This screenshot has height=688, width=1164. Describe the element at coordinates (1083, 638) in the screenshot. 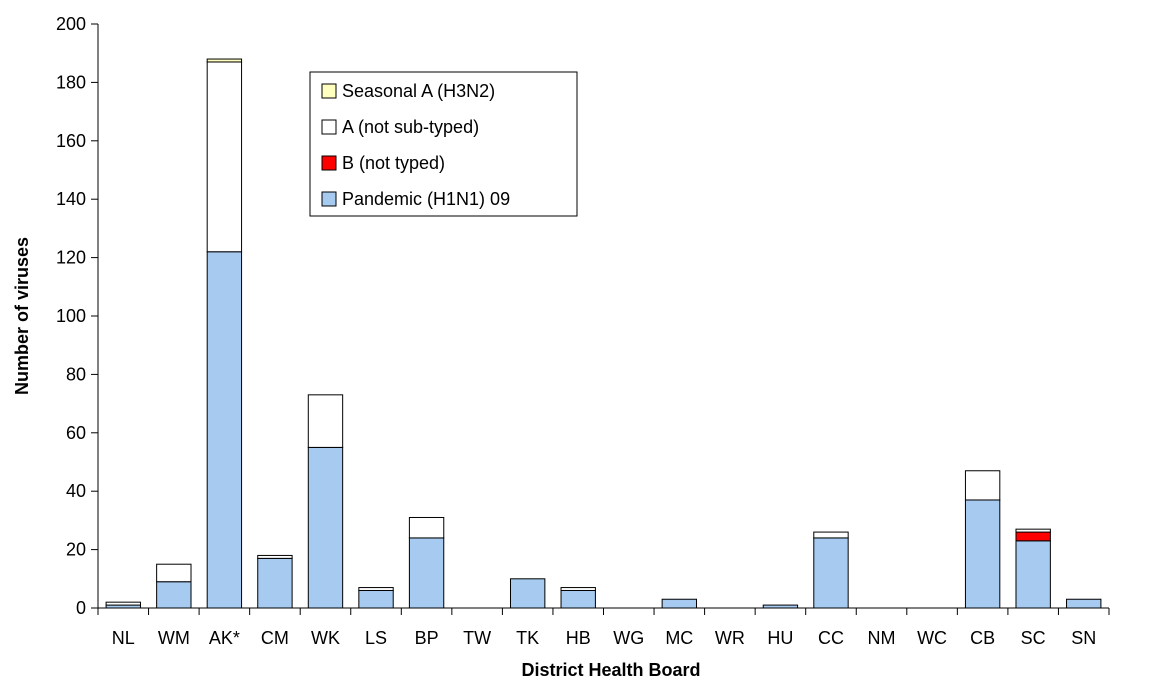

I see `x-tick-label: SN` at that location.